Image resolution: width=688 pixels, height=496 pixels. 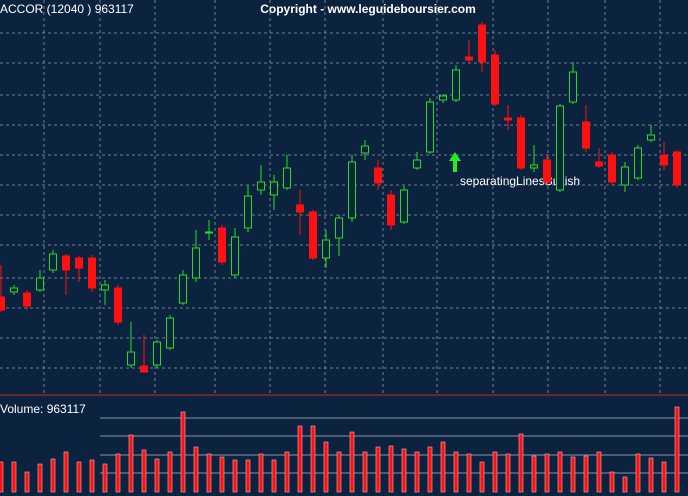 What do you see at coordinates (43, 409) in the screenshot?
I see `volume-title: Volume: 963117` at bounding box center [43, 409].